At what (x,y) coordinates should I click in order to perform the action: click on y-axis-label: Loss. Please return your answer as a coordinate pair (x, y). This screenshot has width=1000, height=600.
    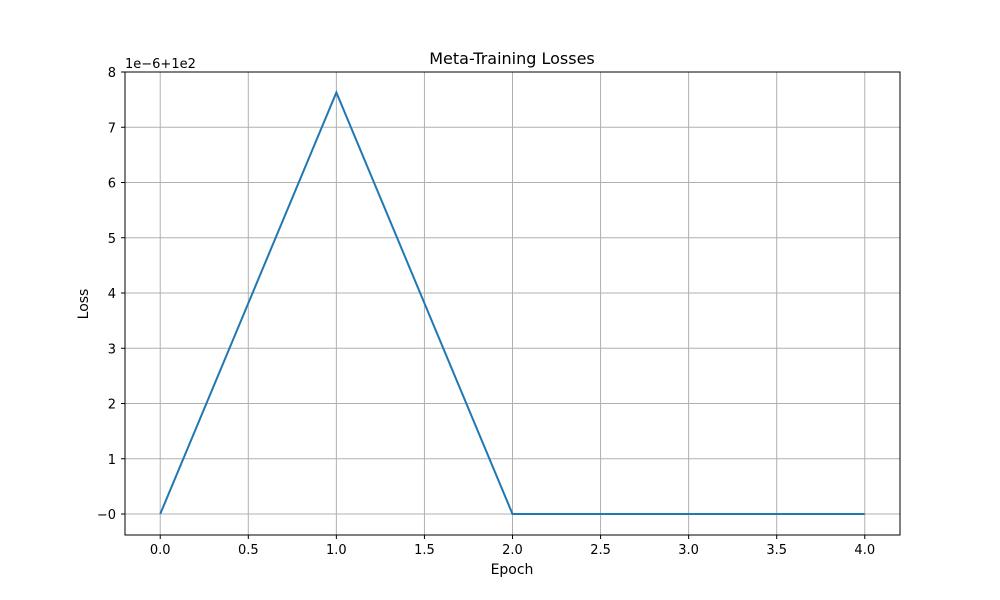
    Looking at the image, I should click on (84, 304).